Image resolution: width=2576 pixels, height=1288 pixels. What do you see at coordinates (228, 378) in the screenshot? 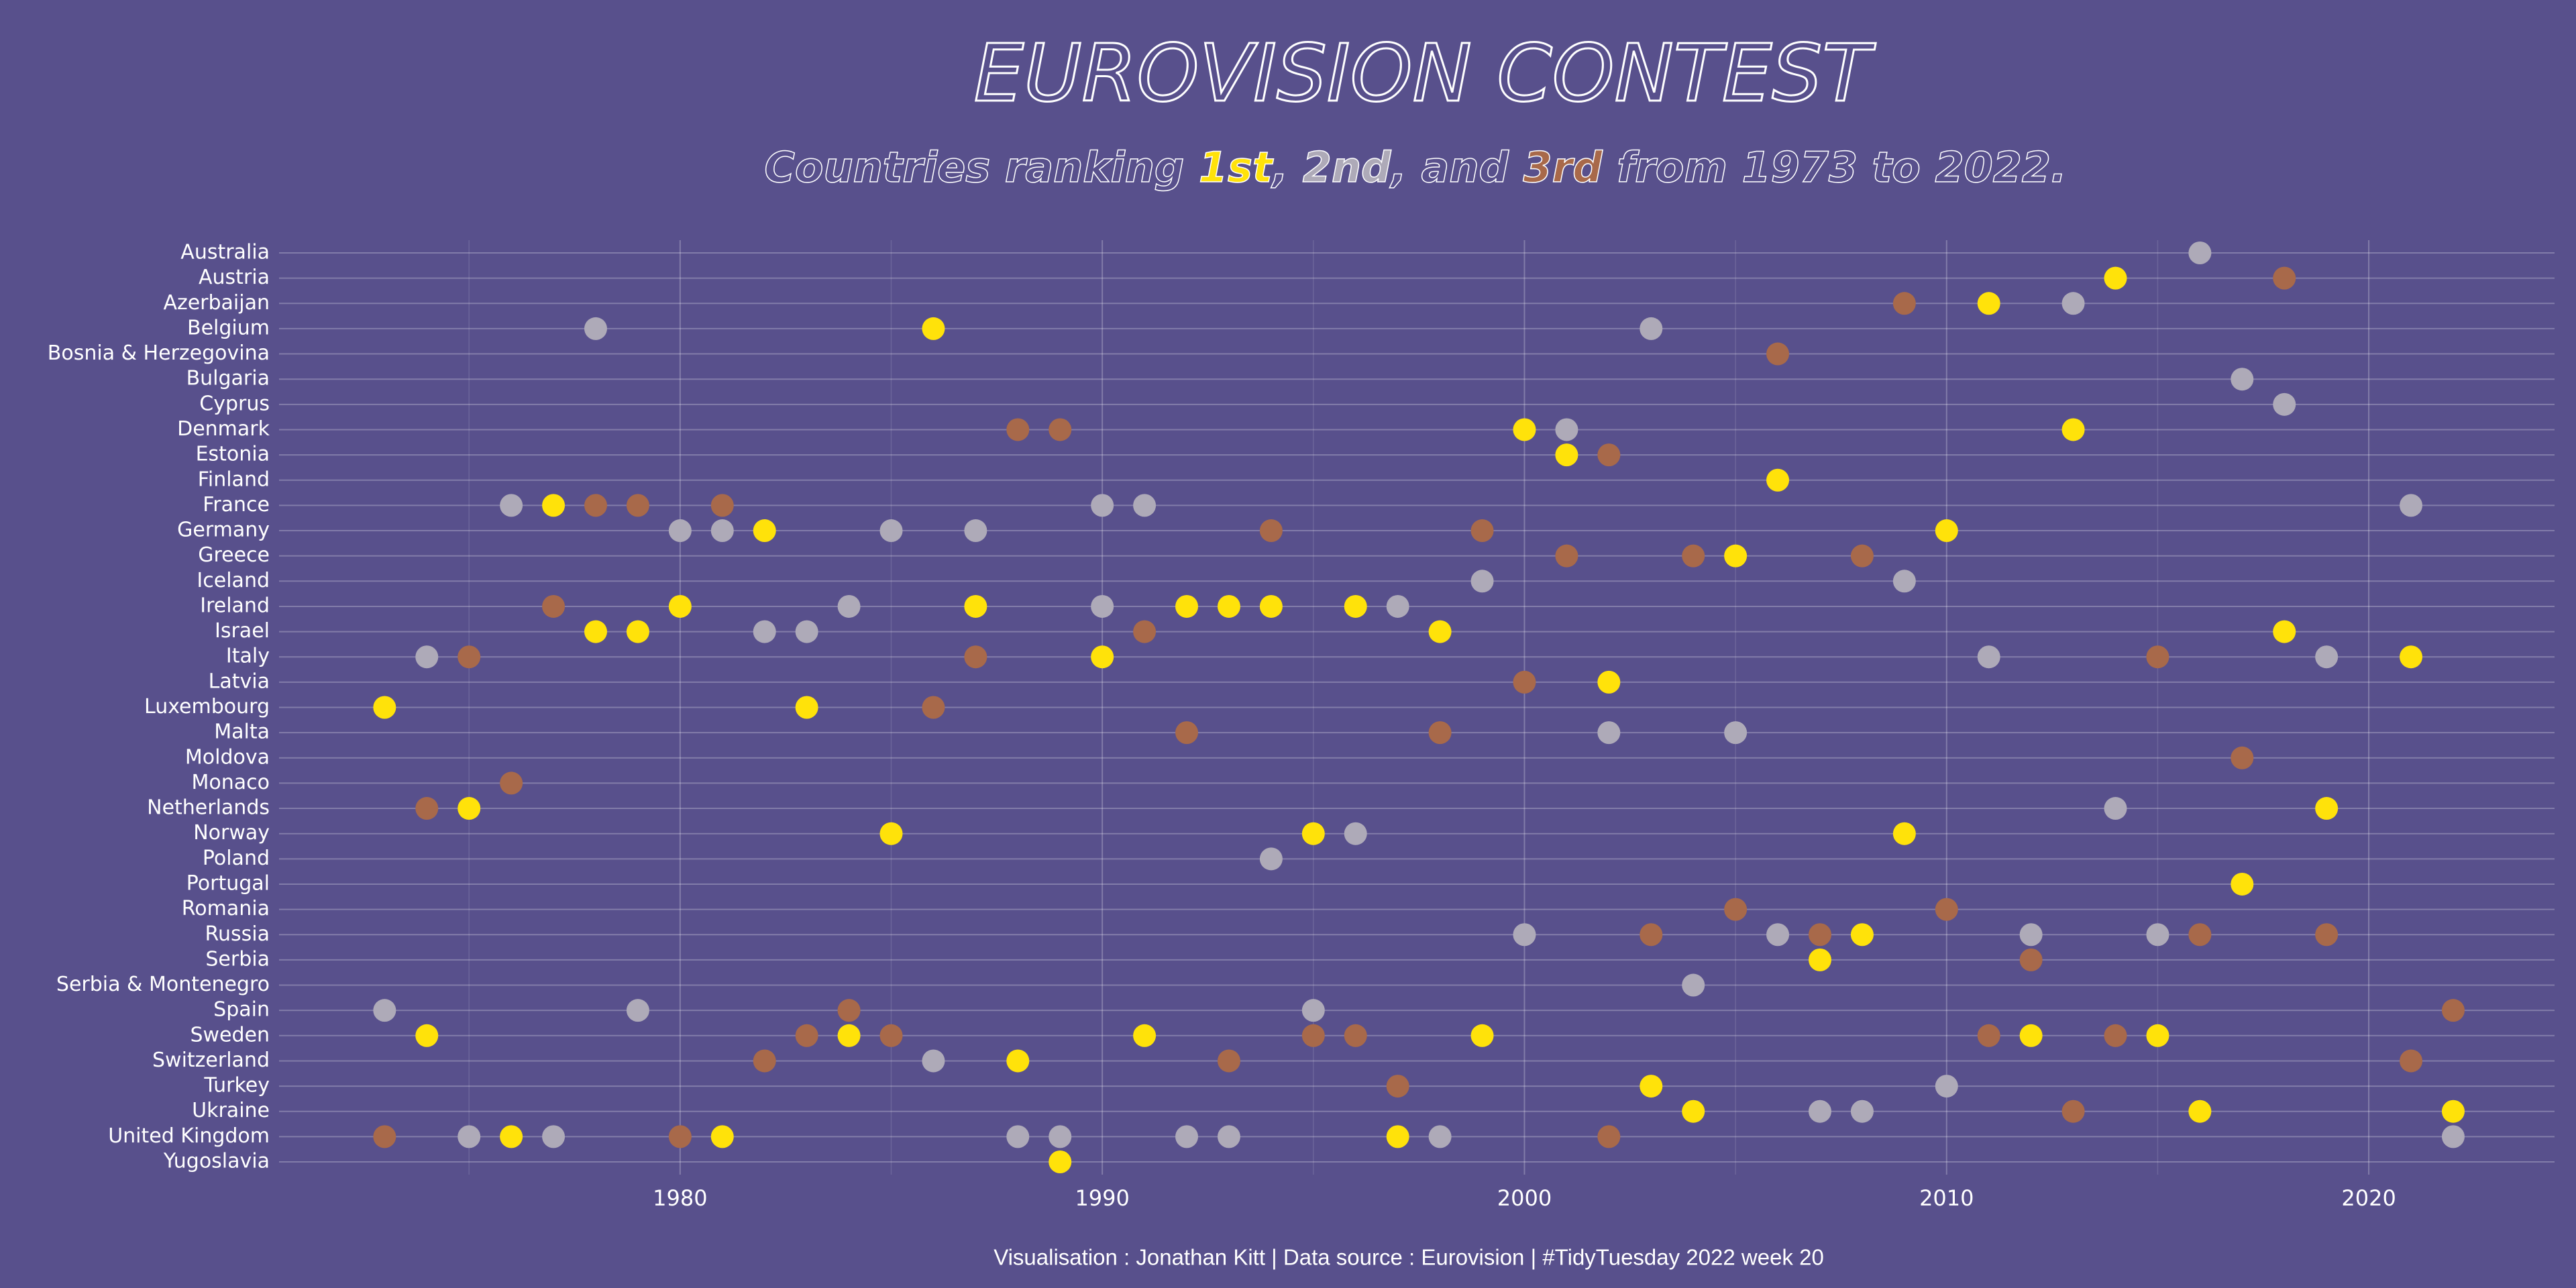
I see `y-tick-label: Bulgaria` at bounding box center [228, 378].